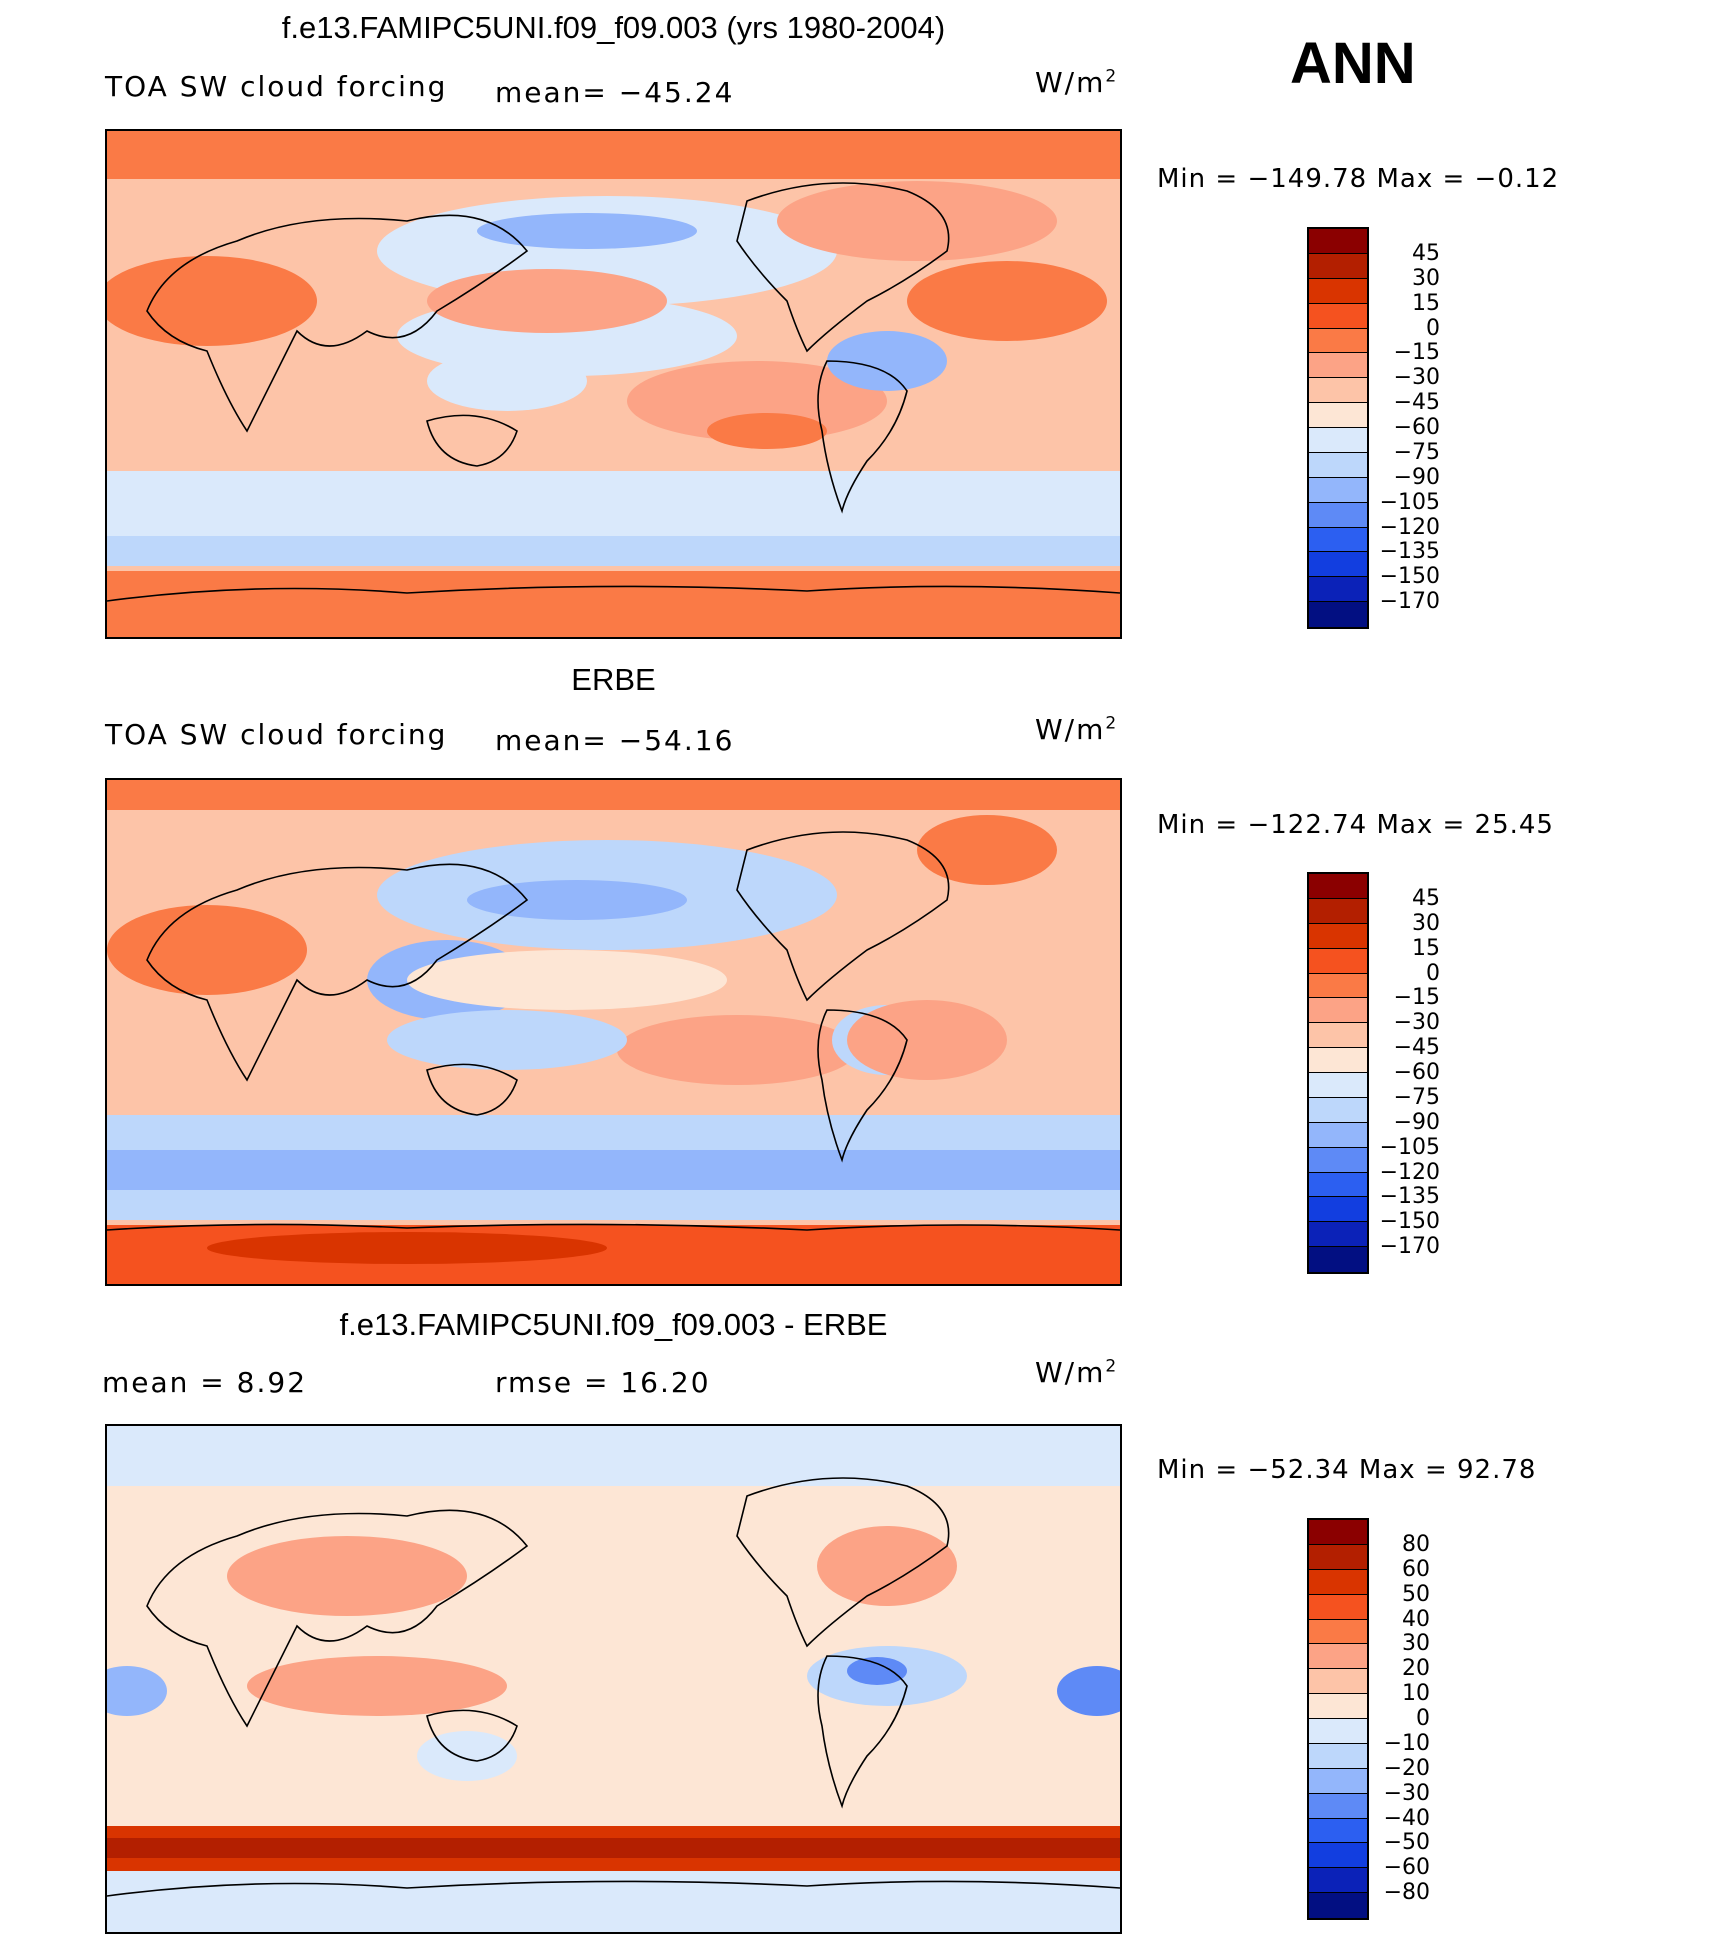 This screenshot has width=1710, height=1952. I want to click on panel2-atlantic, so click(927, 1040).